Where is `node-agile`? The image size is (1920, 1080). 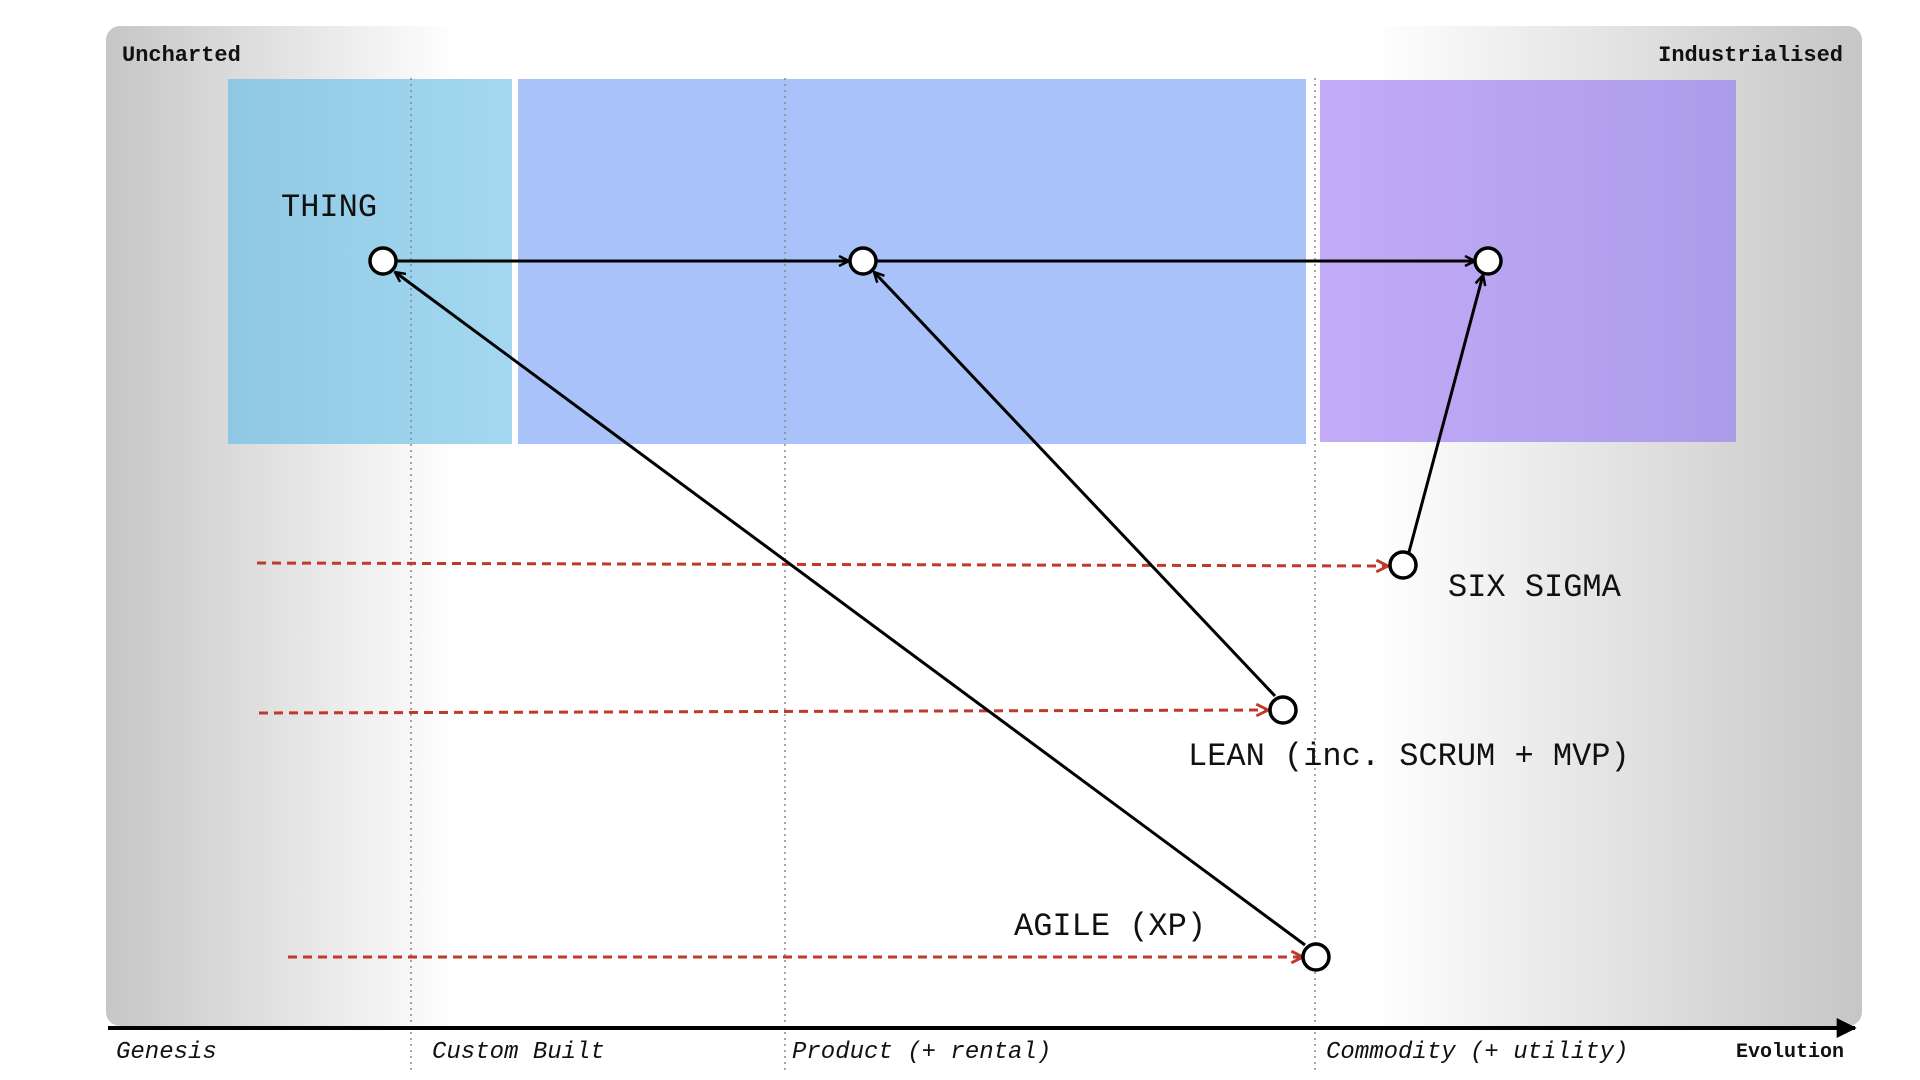 node-agile is located at coordinates (1316, 957).